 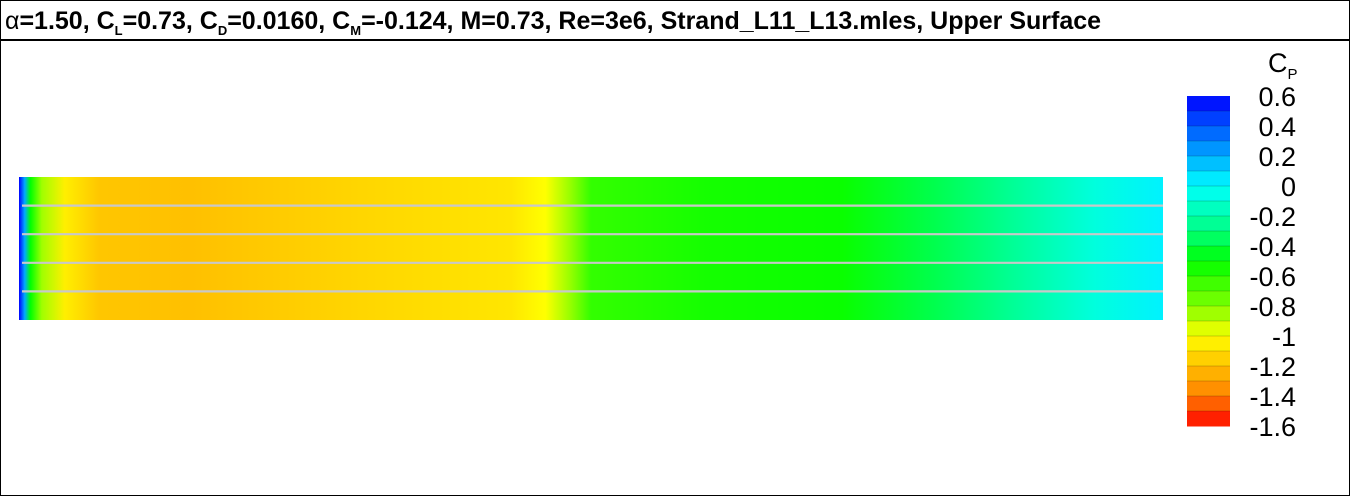 I want to click on title-cd-value: =0.0160, C, so click(x=289, y=21).